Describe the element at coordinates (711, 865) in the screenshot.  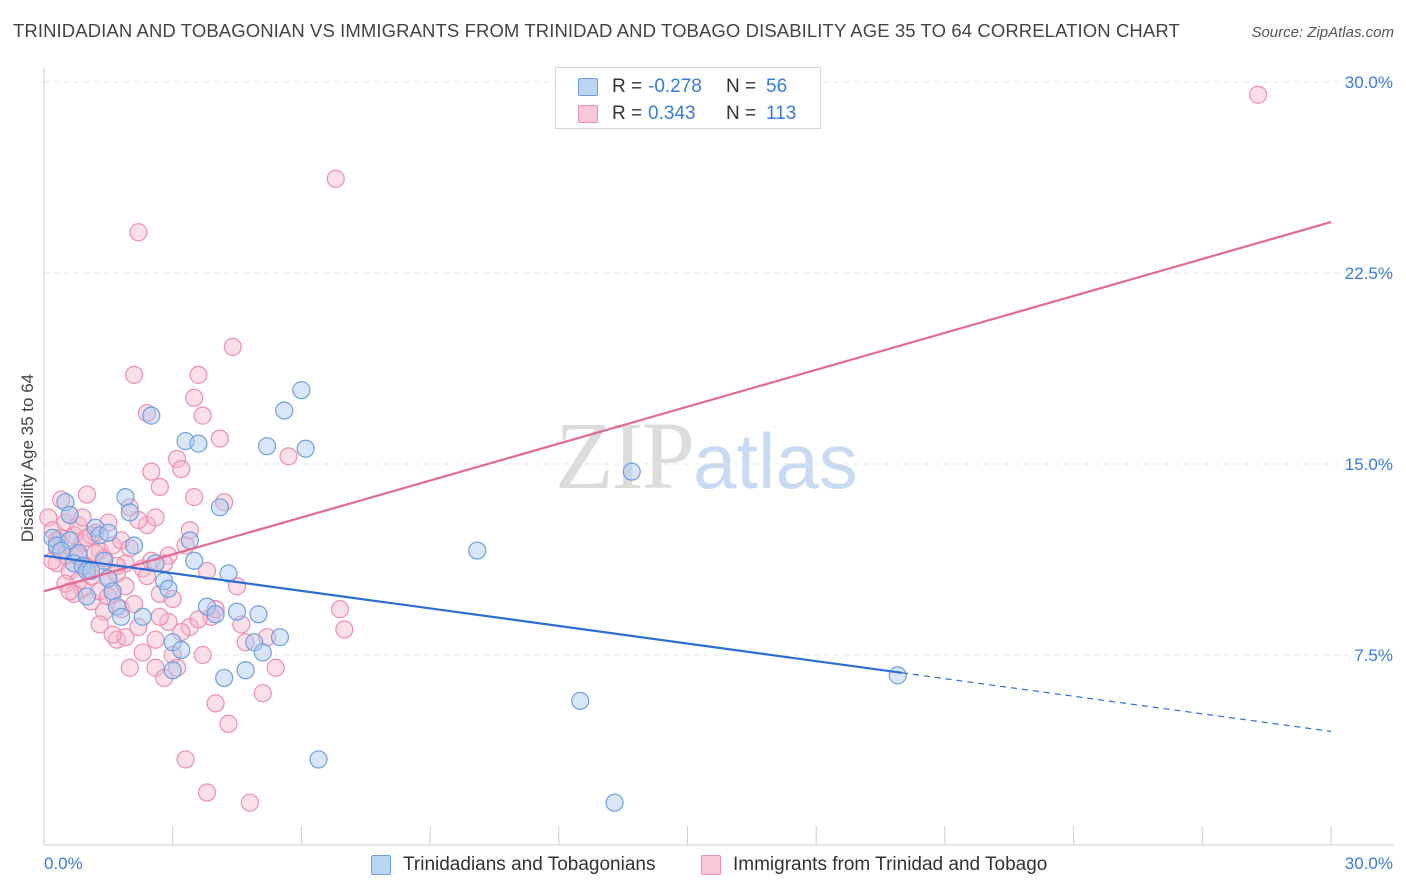
I see `bottom-legend-swatch-pink` at that location.